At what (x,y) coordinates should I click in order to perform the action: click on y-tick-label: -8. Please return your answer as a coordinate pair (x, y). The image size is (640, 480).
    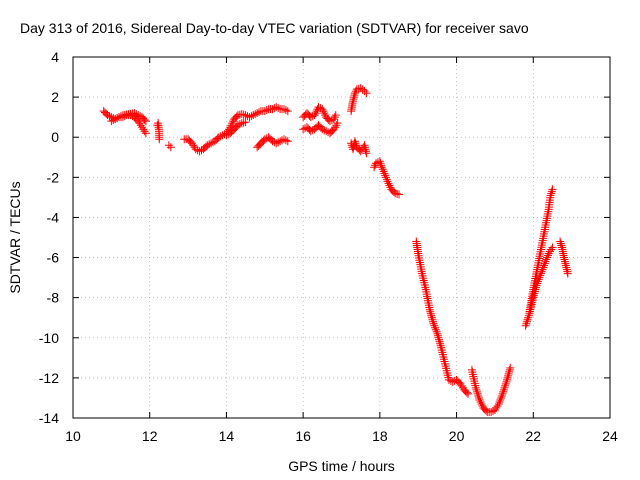
    Looking at the image, I should click on (53, 298).